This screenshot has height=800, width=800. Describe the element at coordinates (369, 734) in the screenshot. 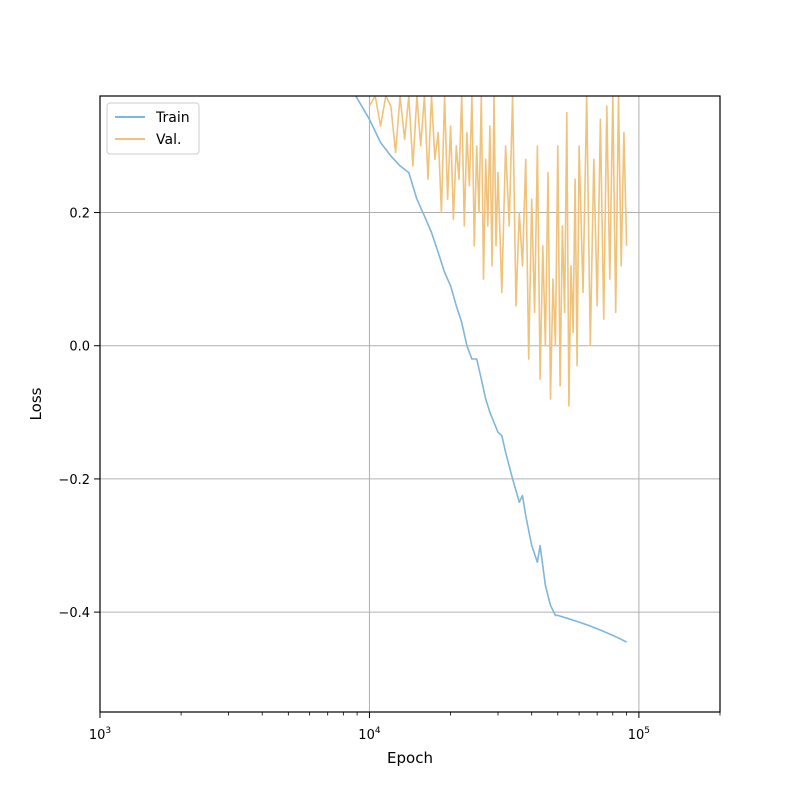

I see `x-tick-label: 10⁴` at that location.